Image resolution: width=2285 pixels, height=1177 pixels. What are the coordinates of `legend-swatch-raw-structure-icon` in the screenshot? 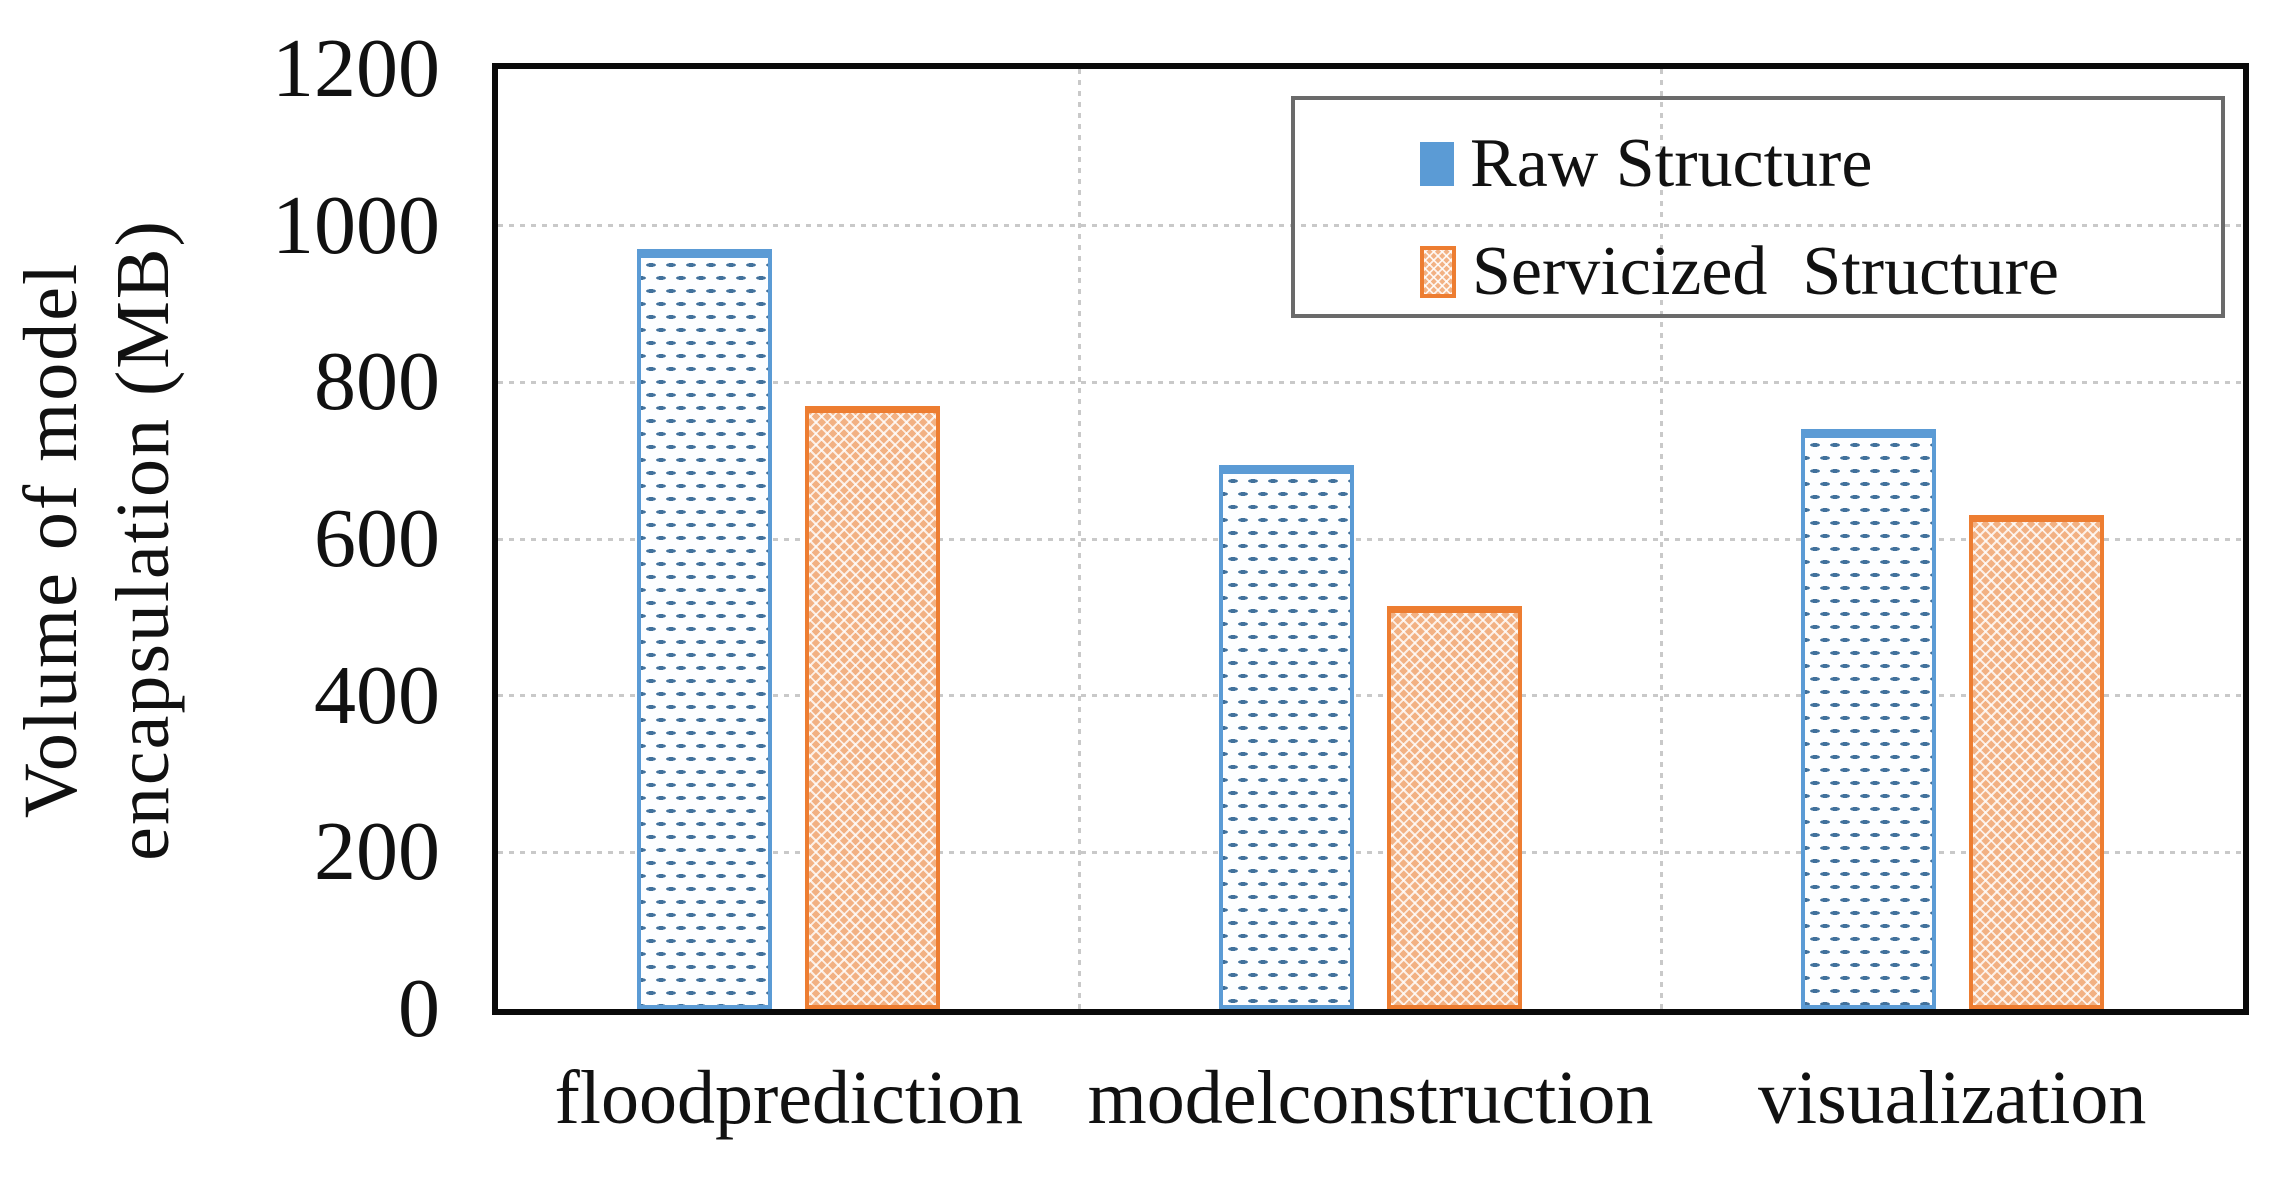 It's located at (1437, 164).